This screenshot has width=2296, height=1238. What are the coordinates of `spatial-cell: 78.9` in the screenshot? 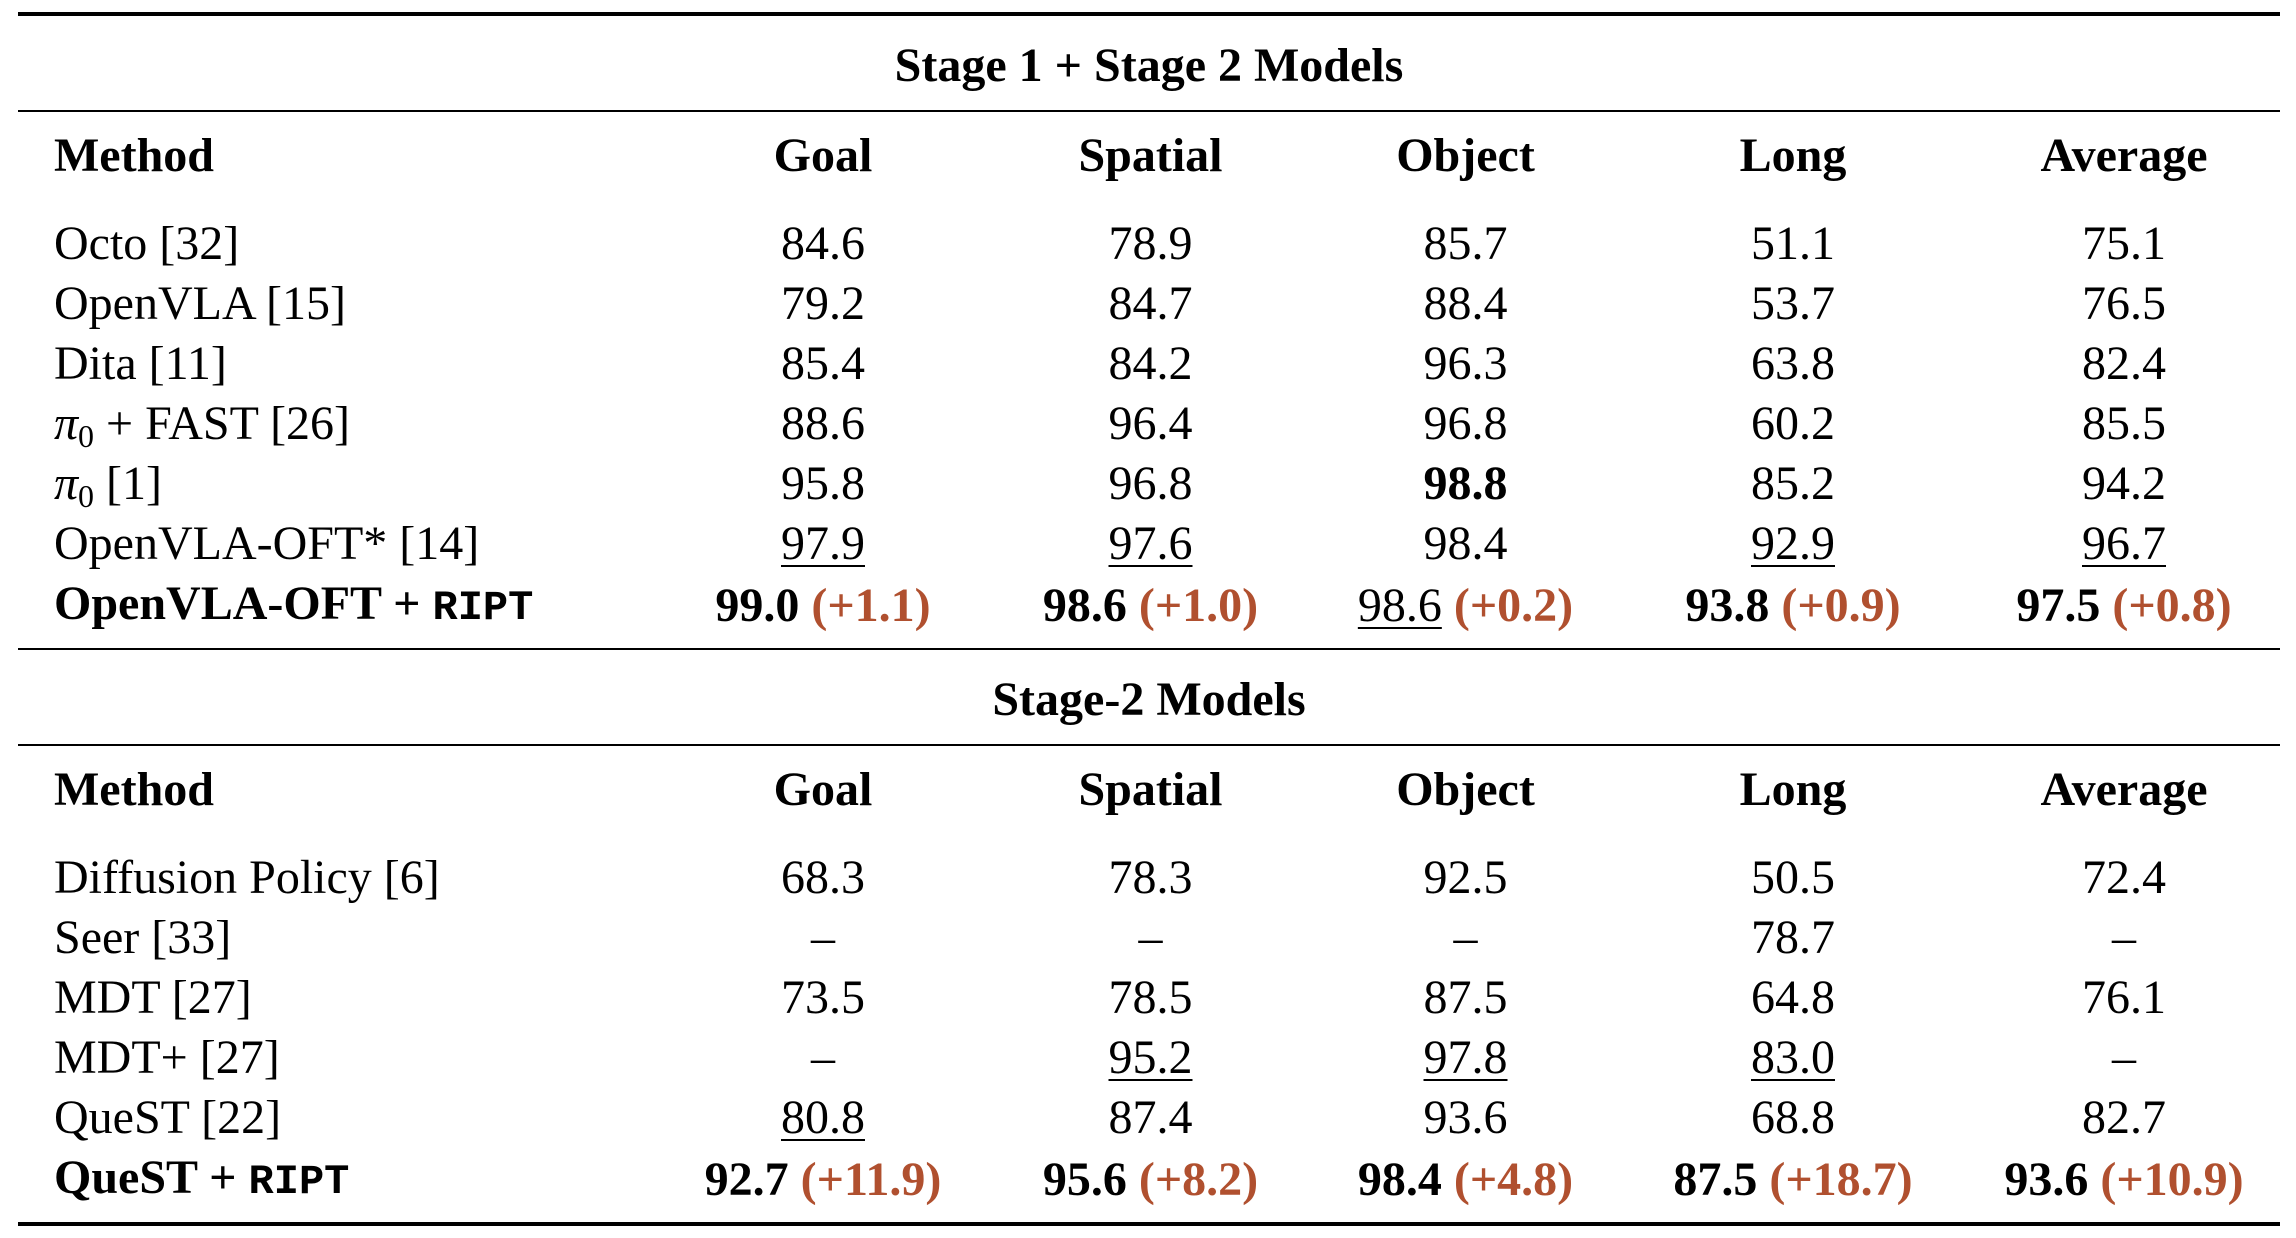 It's located at (1150, 243).